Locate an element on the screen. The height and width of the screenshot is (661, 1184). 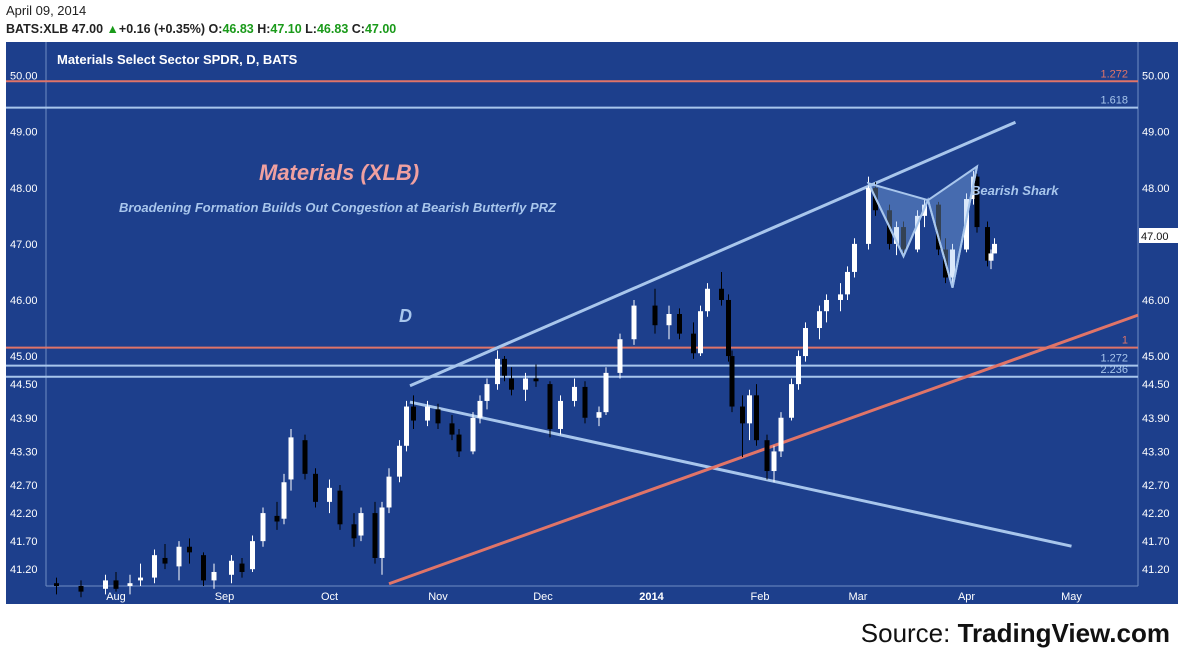
last-price-marker is located at coordinates (1159, 235).